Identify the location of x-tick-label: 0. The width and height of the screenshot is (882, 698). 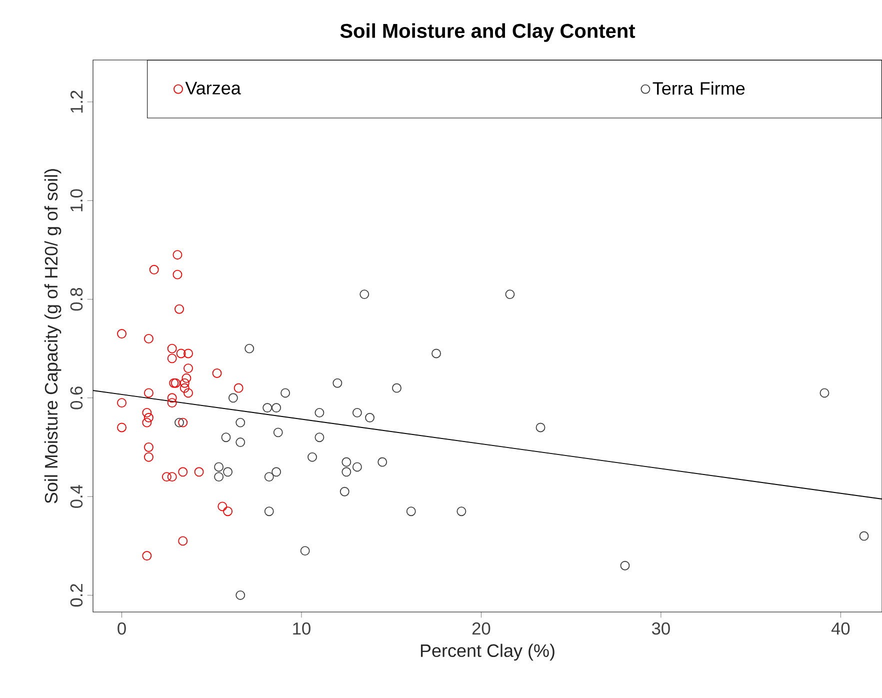
(122, 628).